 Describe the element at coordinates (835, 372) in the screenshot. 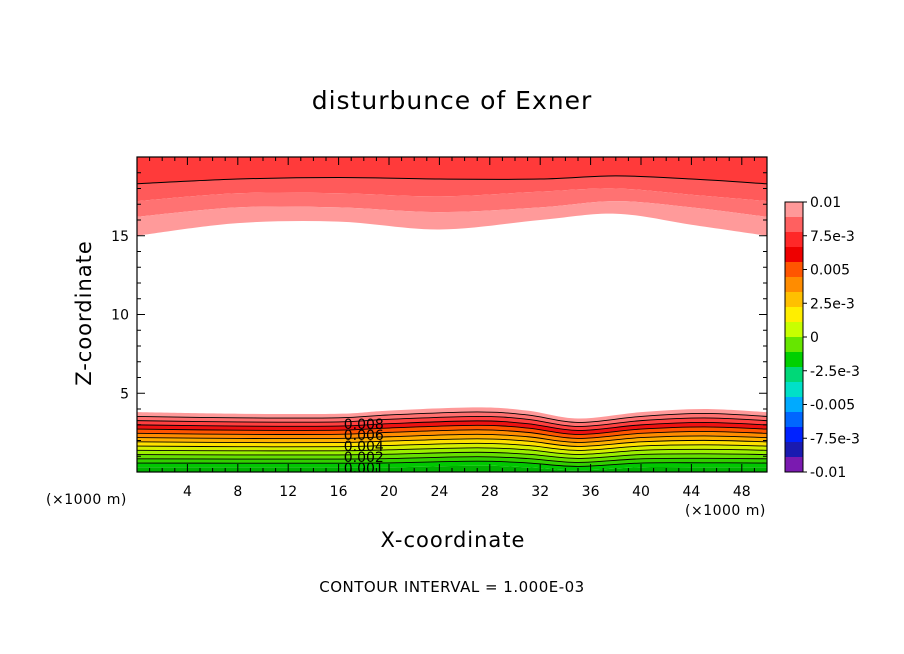

I see `colorbar-label: -2.5e-3` at that location.